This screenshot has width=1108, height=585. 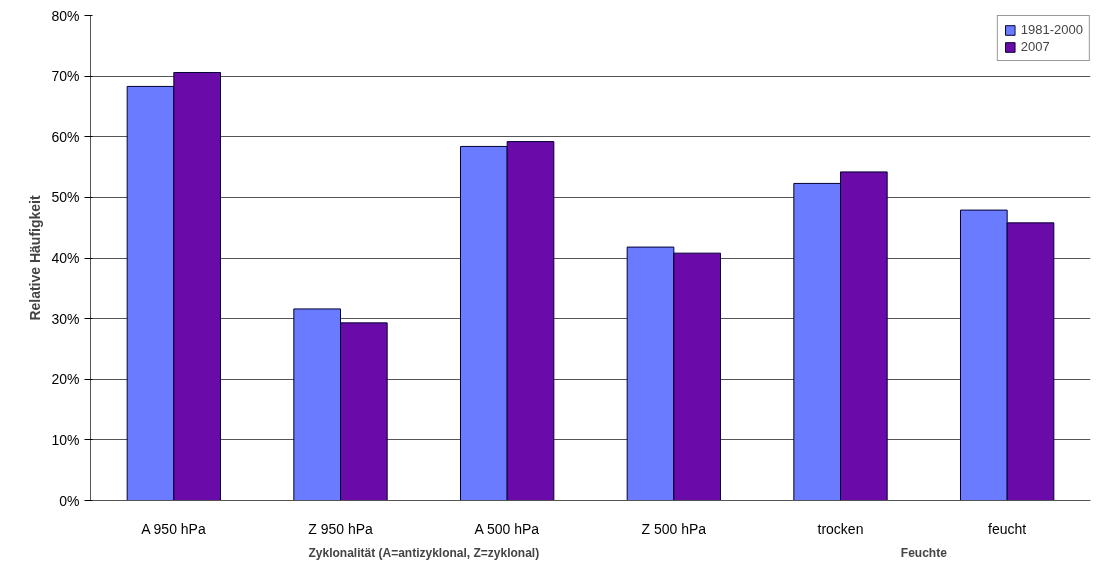 What do you see at coordinates (65, 318) in the screenshot?
I see `y-tick-label: 30%` at bounding box center [65, 318].